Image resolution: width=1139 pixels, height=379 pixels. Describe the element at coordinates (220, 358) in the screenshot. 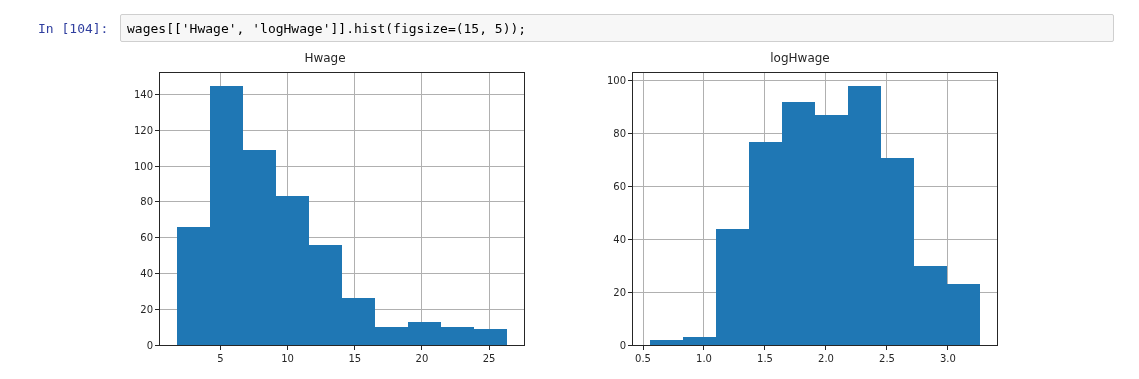

I see `x-tick-label: 5` at that location.